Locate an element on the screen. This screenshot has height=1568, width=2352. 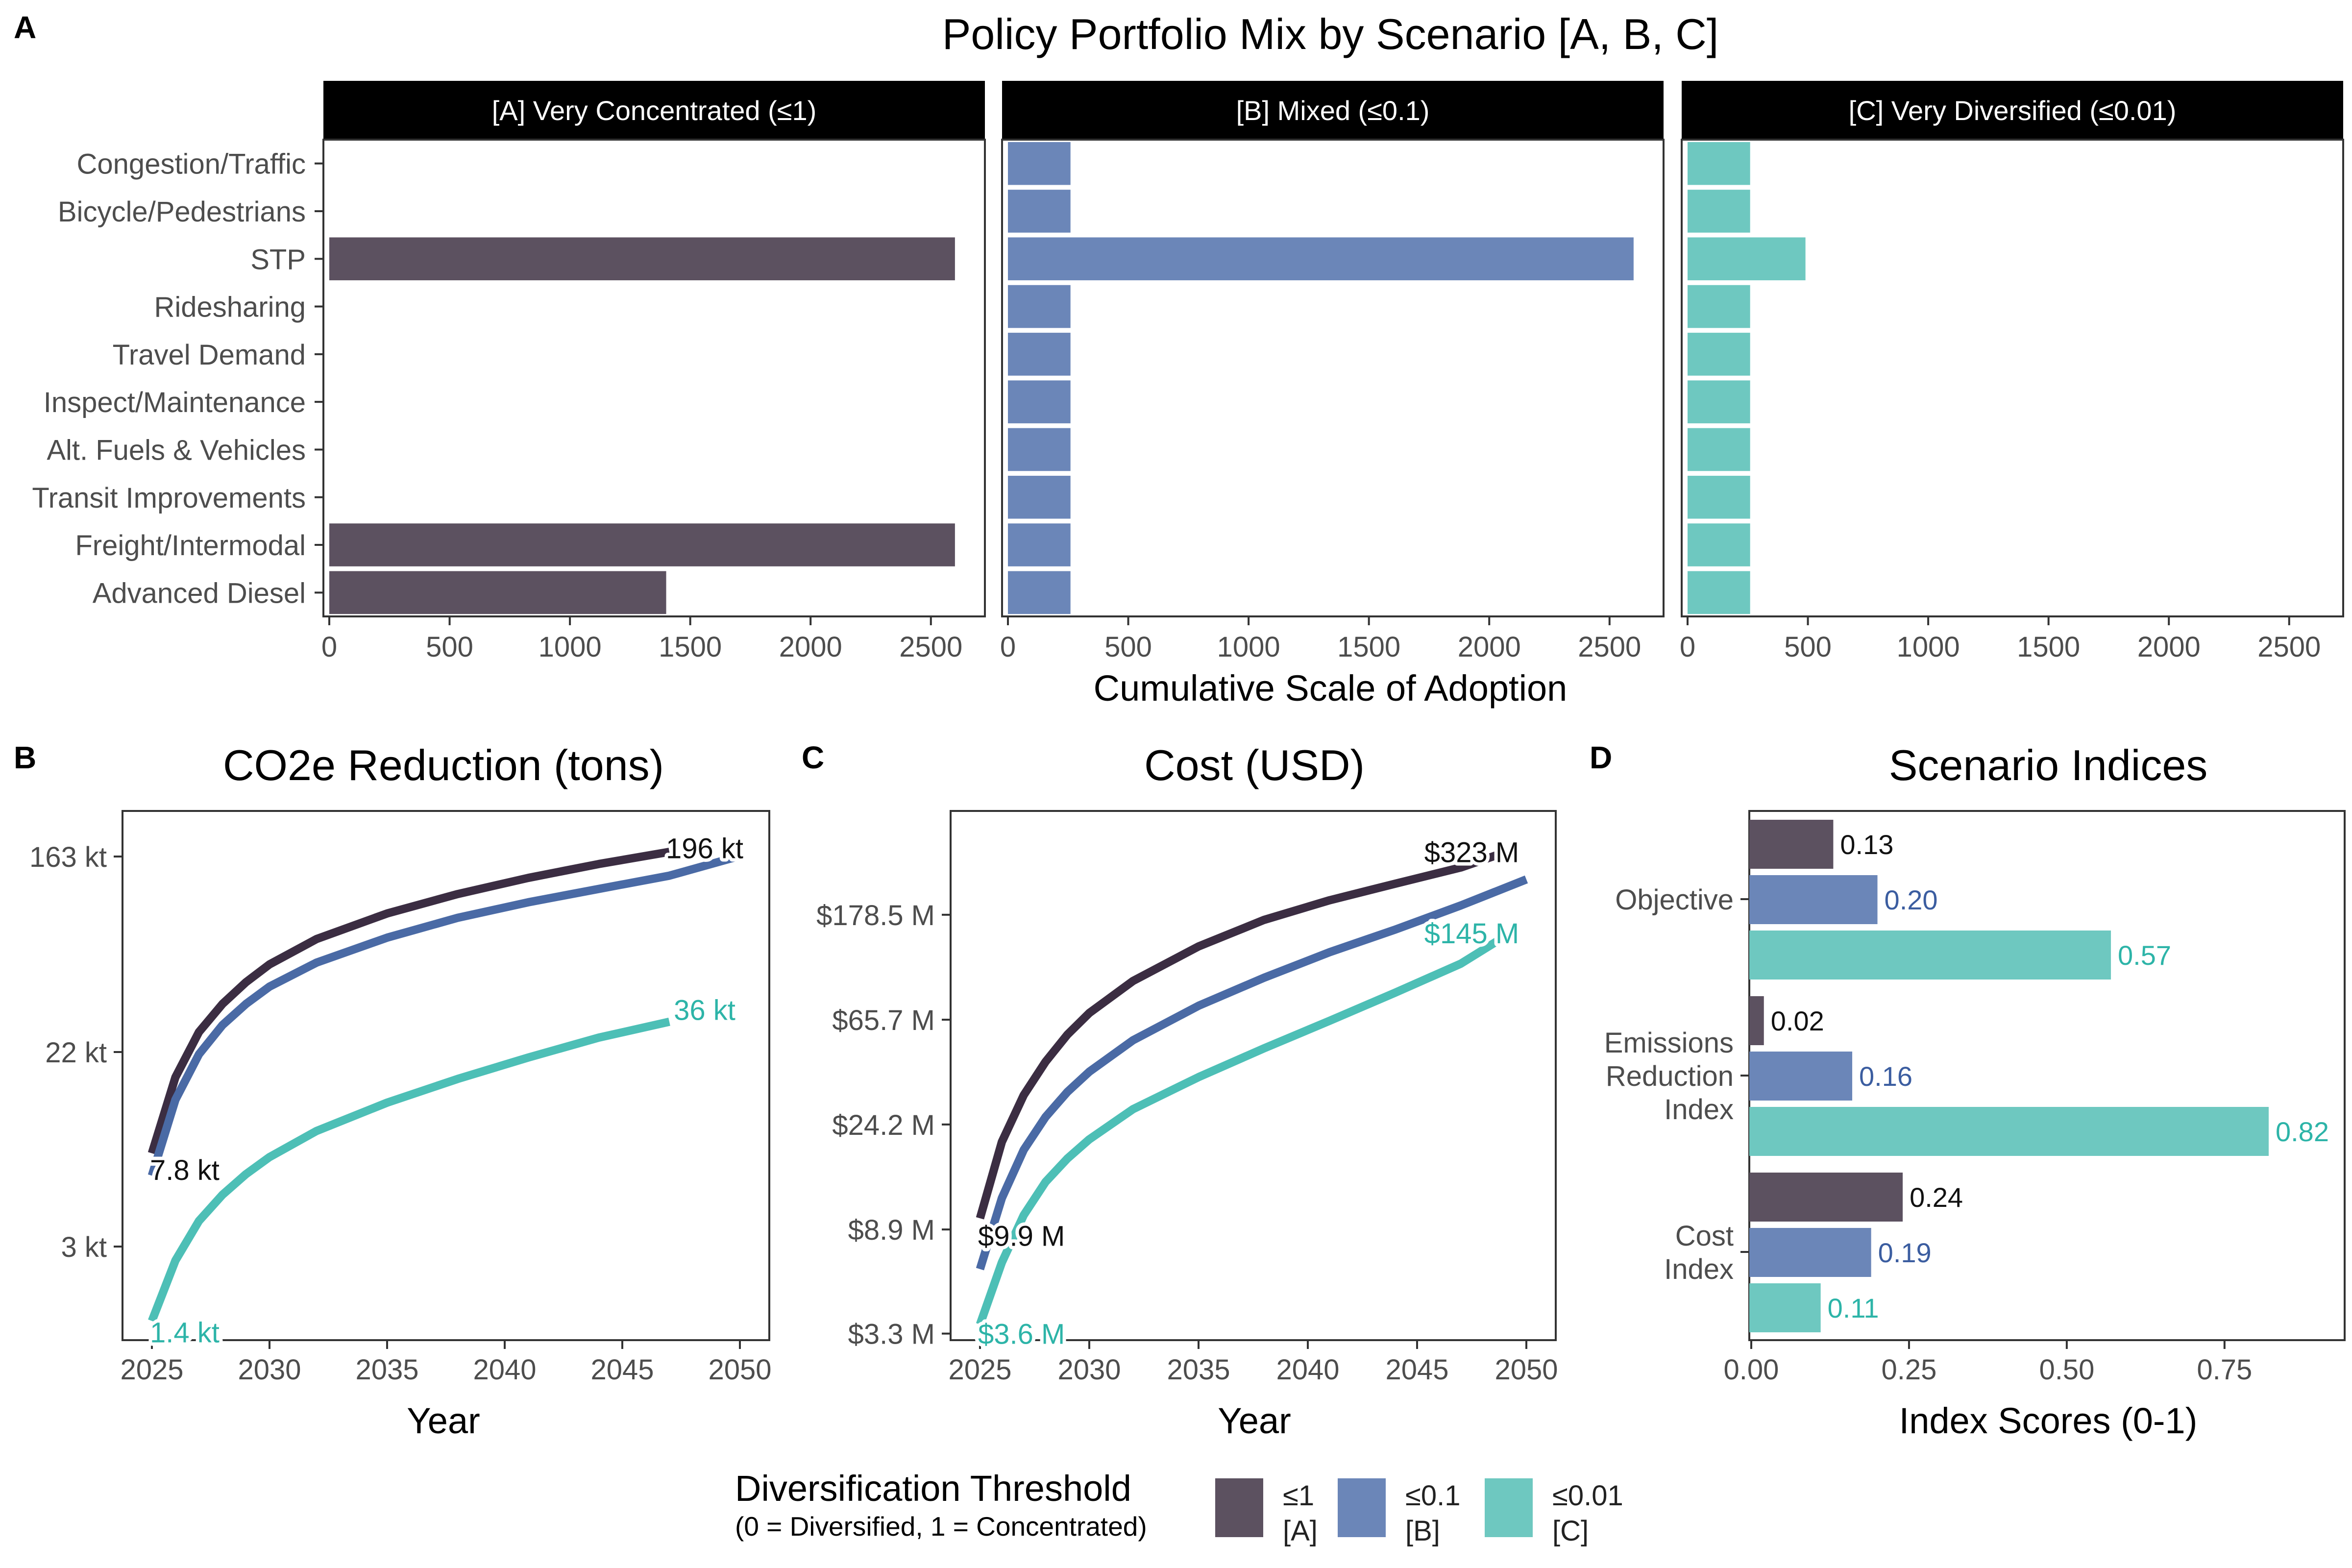
x-tick-label: 0 is located at coordinates (1687, 647).